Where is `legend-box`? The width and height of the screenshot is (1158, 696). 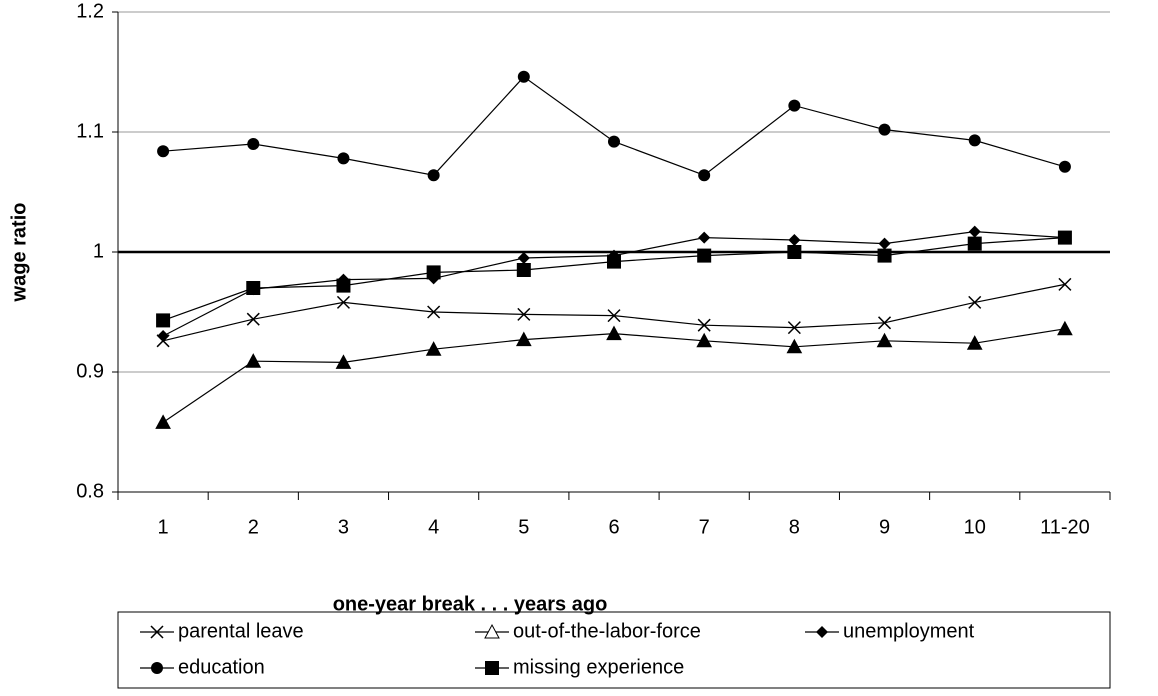
legend-box is located at coordinates (614, 650).